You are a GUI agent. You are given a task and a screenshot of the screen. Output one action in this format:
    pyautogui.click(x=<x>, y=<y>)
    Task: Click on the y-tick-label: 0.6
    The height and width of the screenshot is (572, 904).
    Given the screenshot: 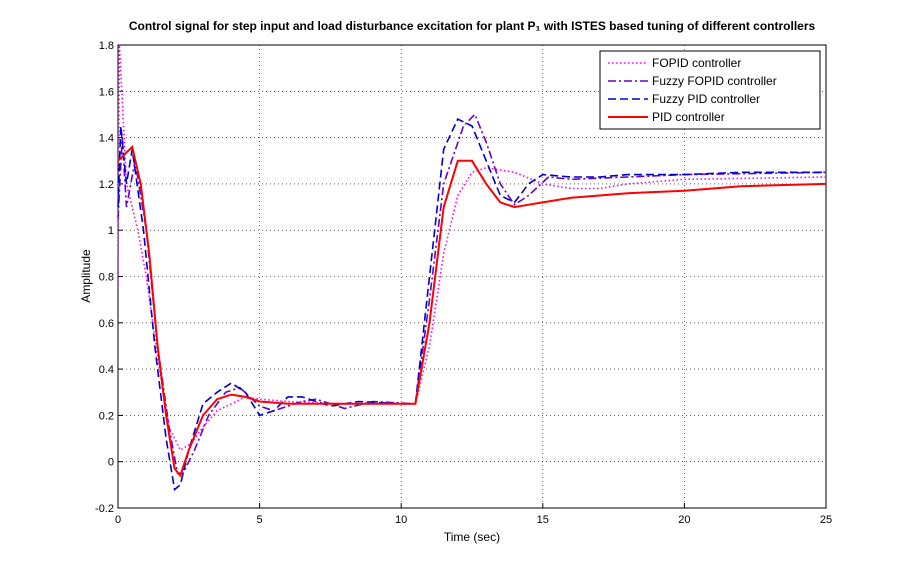 What is the action you would take?
    pyautogui.click(x=106, y=324)
    